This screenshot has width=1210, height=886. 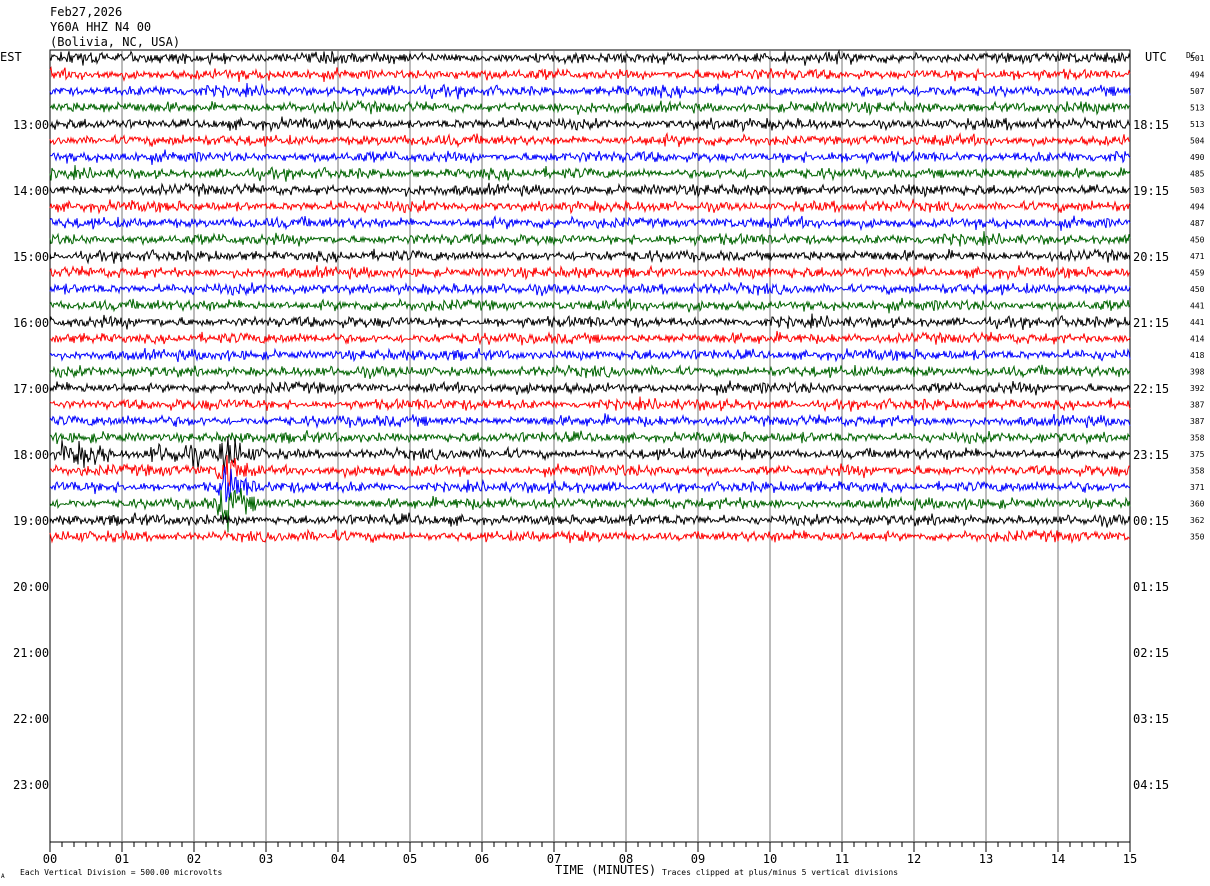 What do you see at coordinates (31, 323) in the screenshot?
I see `est-hour-label: 16:00` at bounding box center [31, 323].